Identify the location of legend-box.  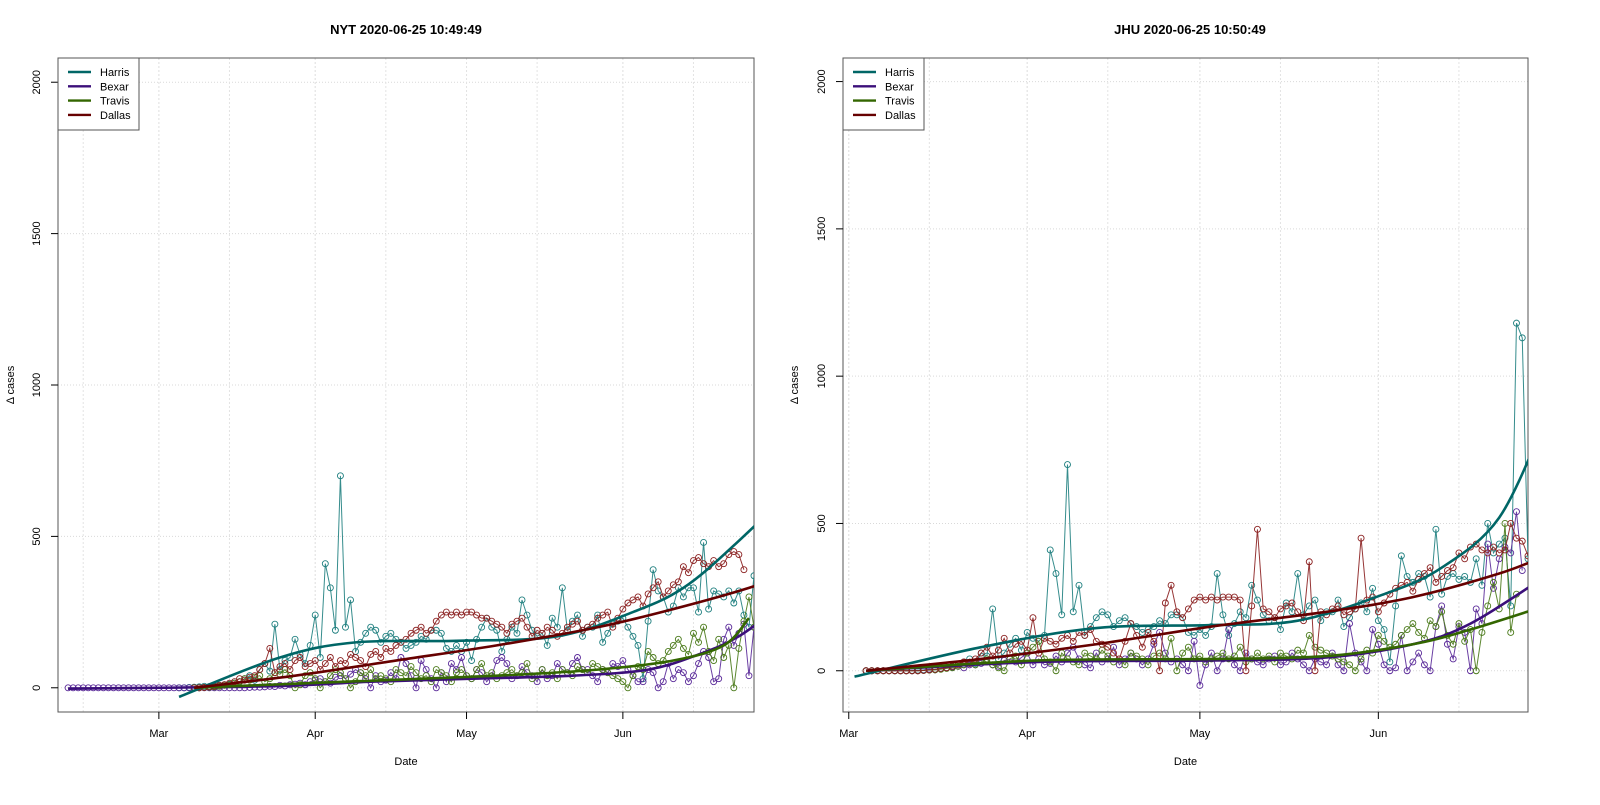
(883, 94).